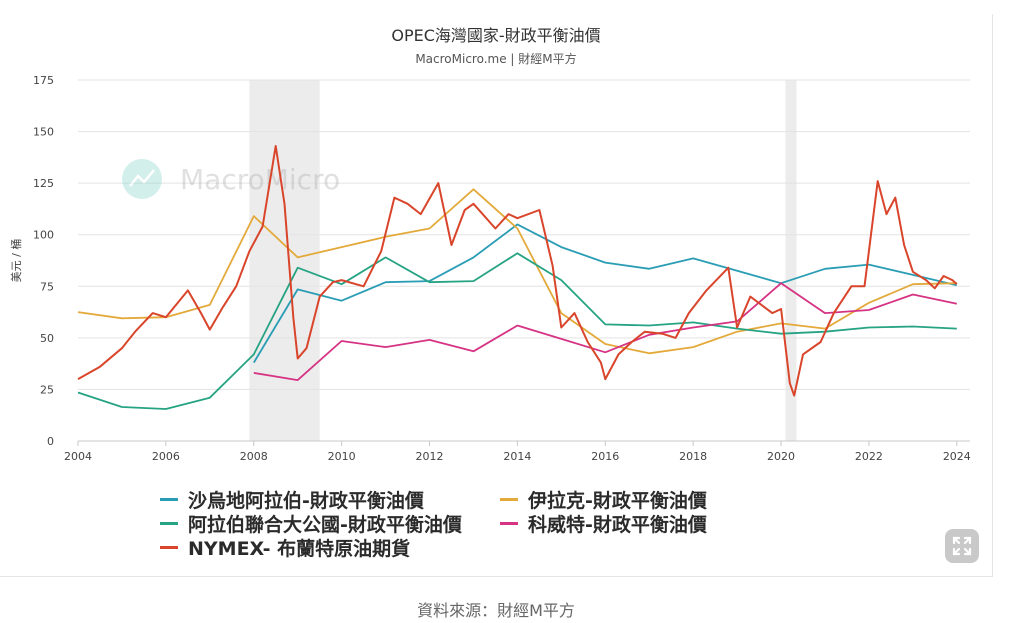  Describe the element at coordinates (496, 610) in the screenshot. I see `source-caption: 資料來源：財經M平方` at that location.